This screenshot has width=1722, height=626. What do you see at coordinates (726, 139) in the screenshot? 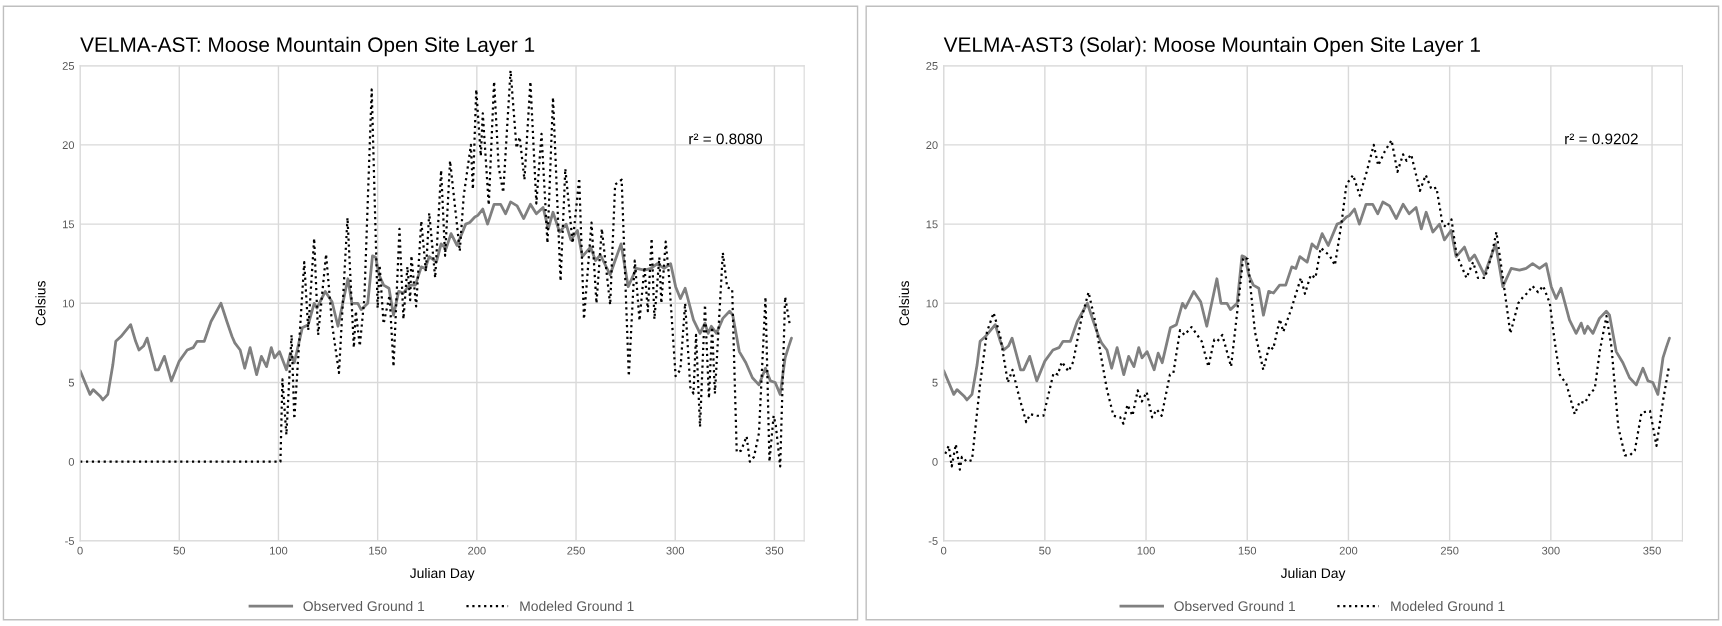
I see `annotation: r² = 0.8080` at bounding box center [726, 139].